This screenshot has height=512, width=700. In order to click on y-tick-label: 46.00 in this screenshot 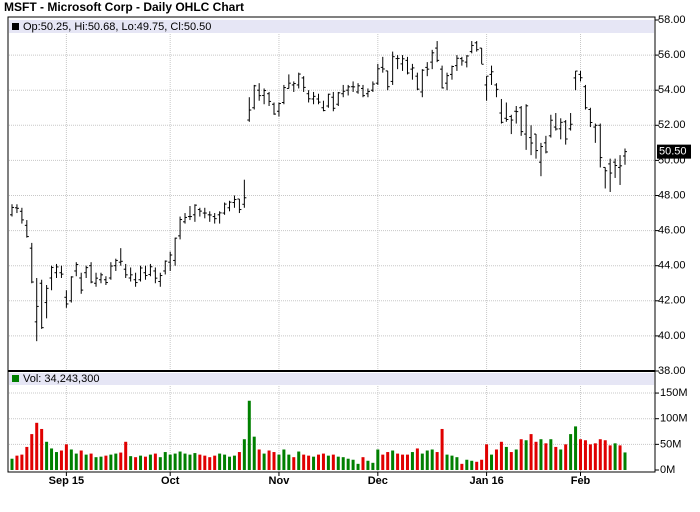, I will do `click(672, 231)`.